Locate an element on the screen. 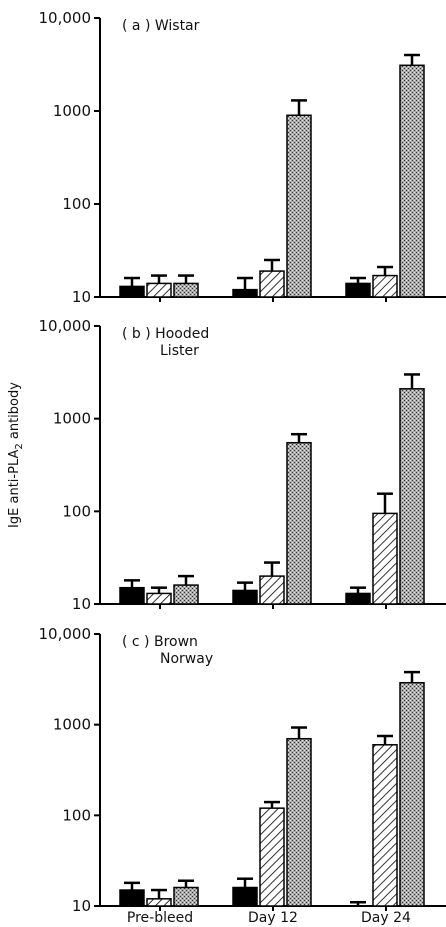 The image size is (446, 927). category-label: Day 24 is located at coordinates (386, 918).